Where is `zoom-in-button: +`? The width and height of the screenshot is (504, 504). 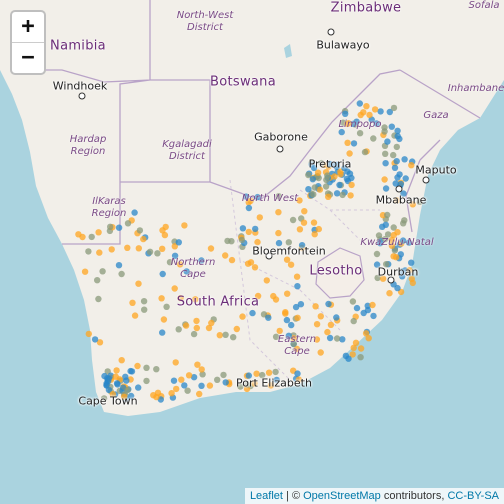 zoom-in-button: + is located at coordinates (28, 27).